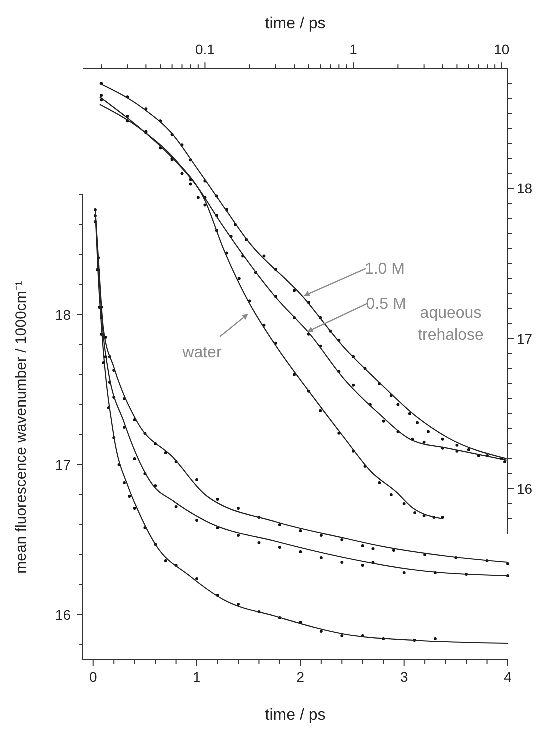  What do you see at coordinates (508, 677) in the screenshot?
I see `x-tick-label: 4` at bounding box center [508, 677].